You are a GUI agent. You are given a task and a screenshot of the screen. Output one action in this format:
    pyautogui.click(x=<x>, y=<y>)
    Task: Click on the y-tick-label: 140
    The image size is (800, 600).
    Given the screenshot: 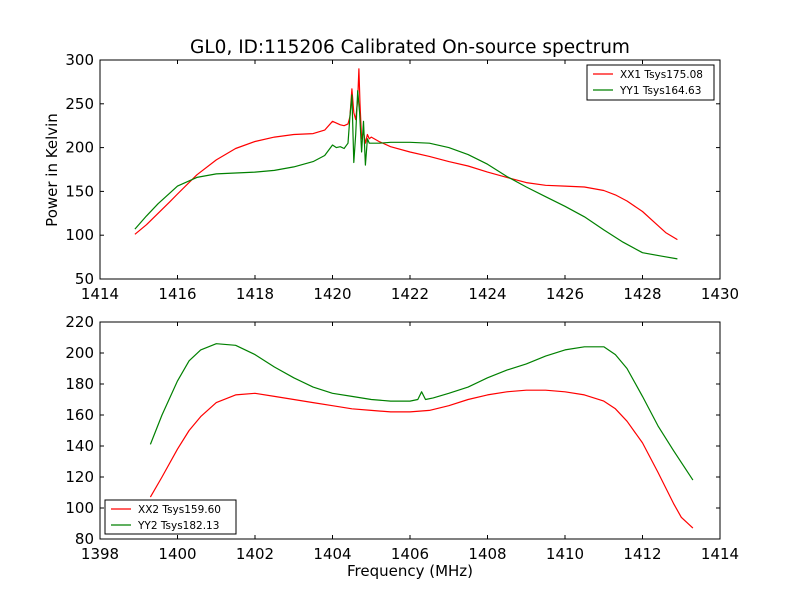 What is the action you would take?
    pyautogui.click(x=79, y=446)
    